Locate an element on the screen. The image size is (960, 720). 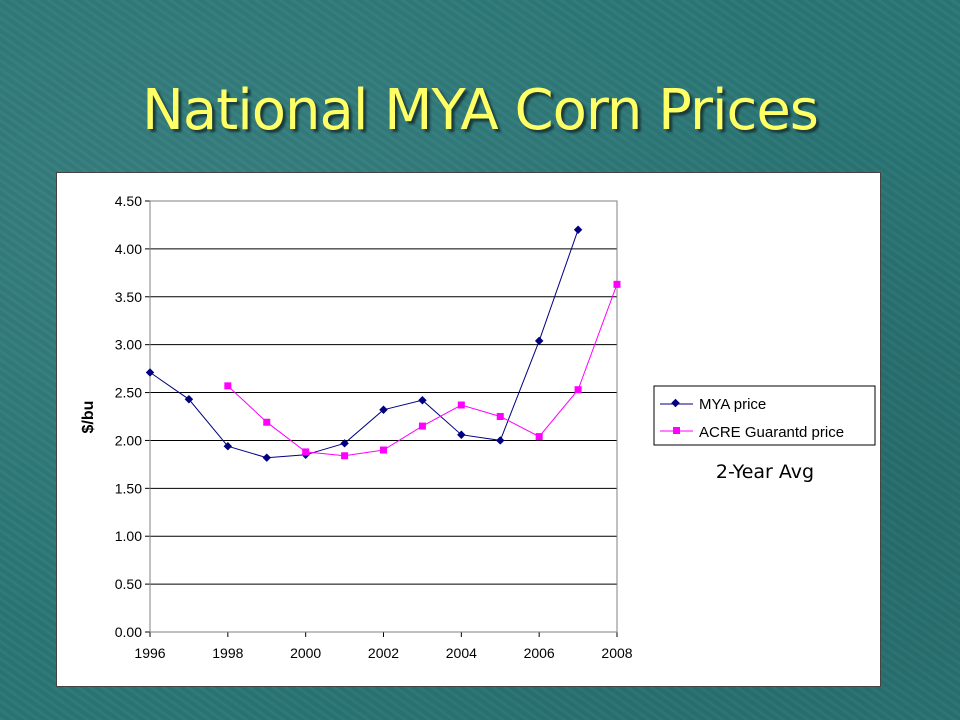
legend: MYA price ACRE Guarantd price is located at coordinates (764, 415).